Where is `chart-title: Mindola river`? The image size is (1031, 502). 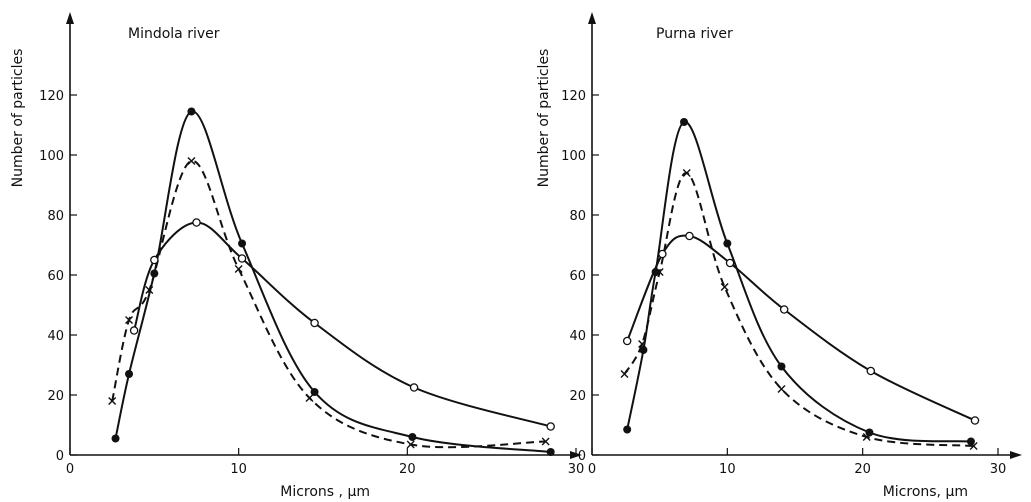 chart-title: Mindola river is located at coordinates (174, 34).